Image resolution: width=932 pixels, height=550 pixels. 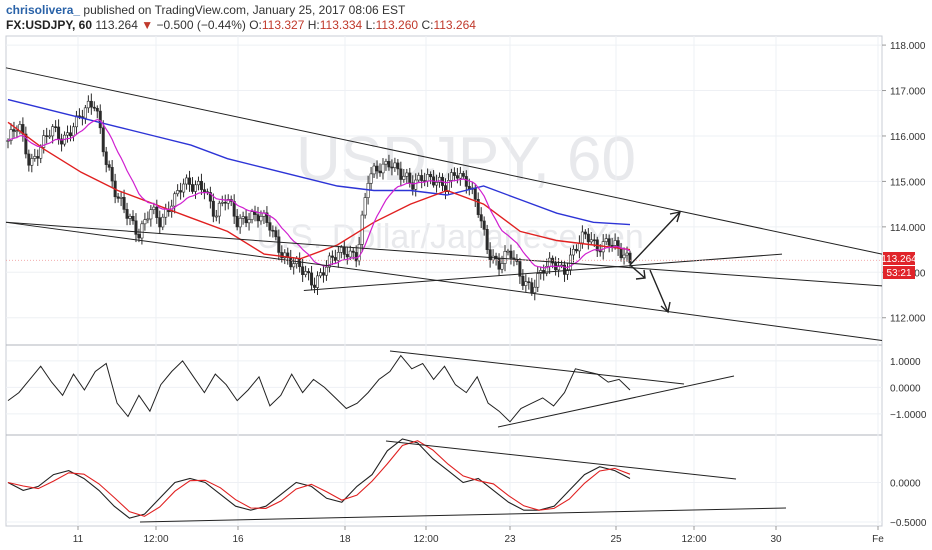 I want to click on change-value: −0.500 (−0.44%), so click(x=201, y=25).